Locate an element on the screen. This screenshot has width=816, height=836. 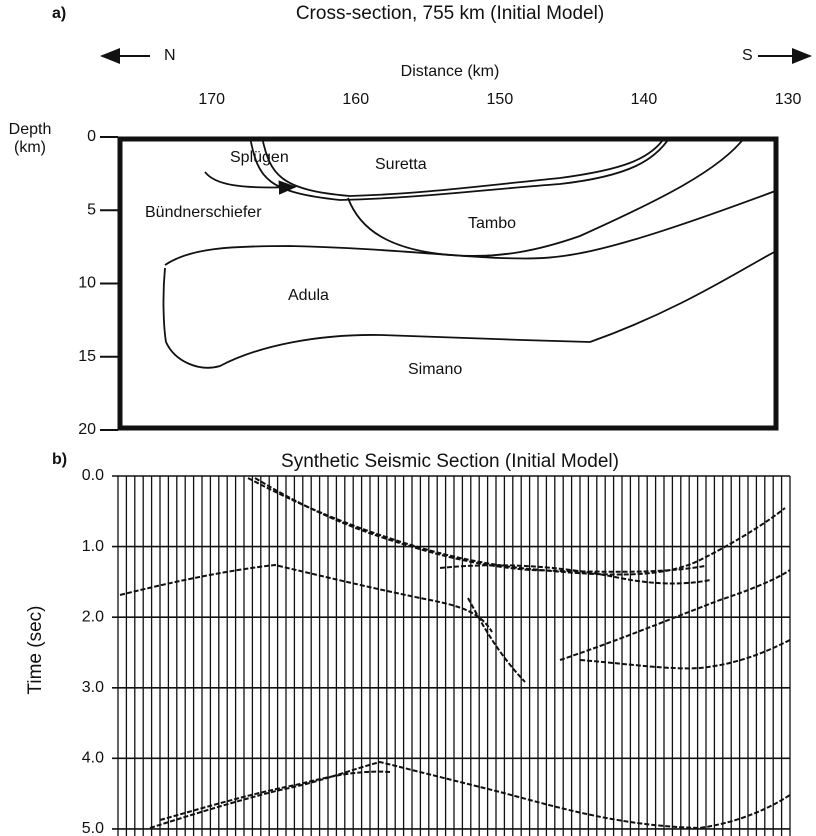
south-label: S is located at coordinates (747, 55).